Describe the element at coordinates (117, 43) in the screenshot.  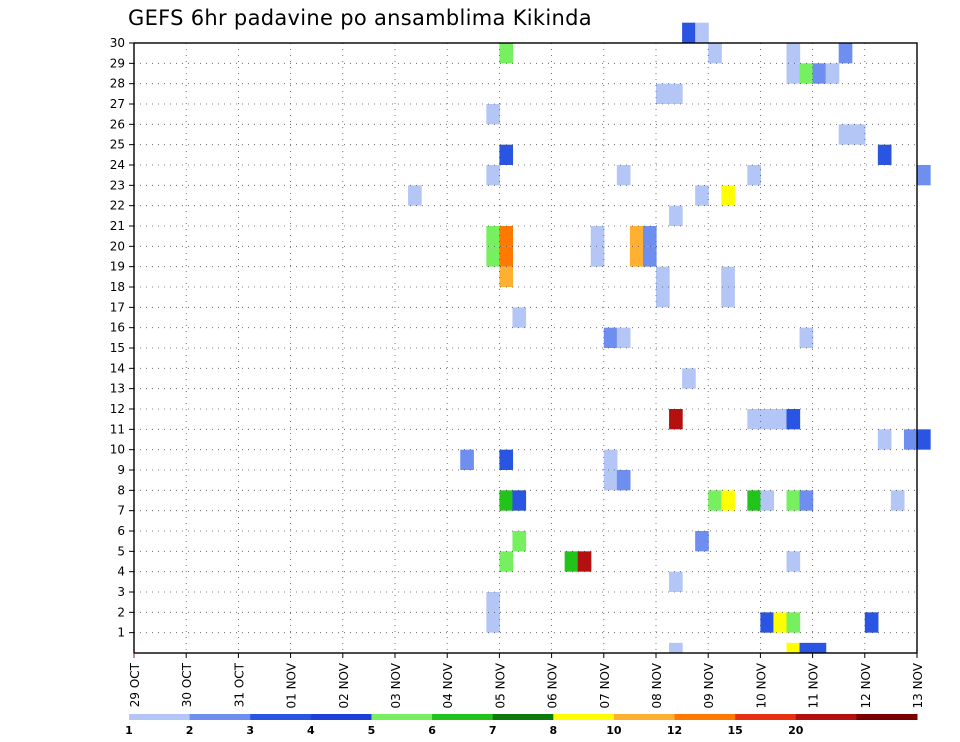
I see `y-tick-label: 30` at that location.